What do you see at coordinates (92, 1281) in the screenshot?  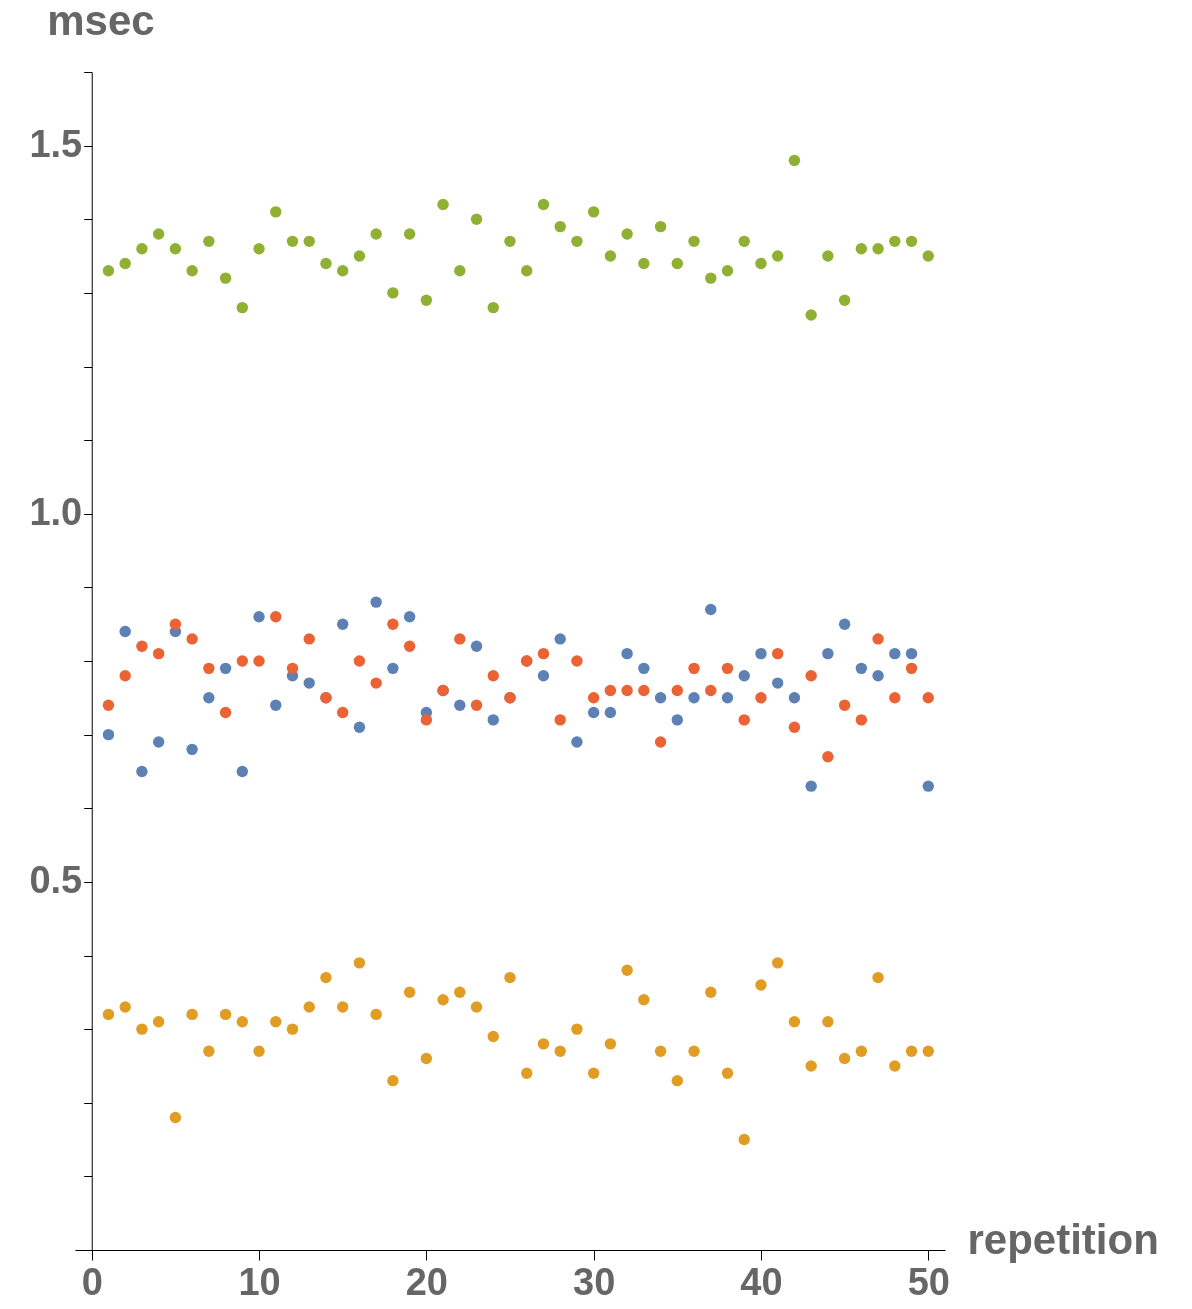 I see `x-tick-label: 0` at bounding box center [92, 1281].